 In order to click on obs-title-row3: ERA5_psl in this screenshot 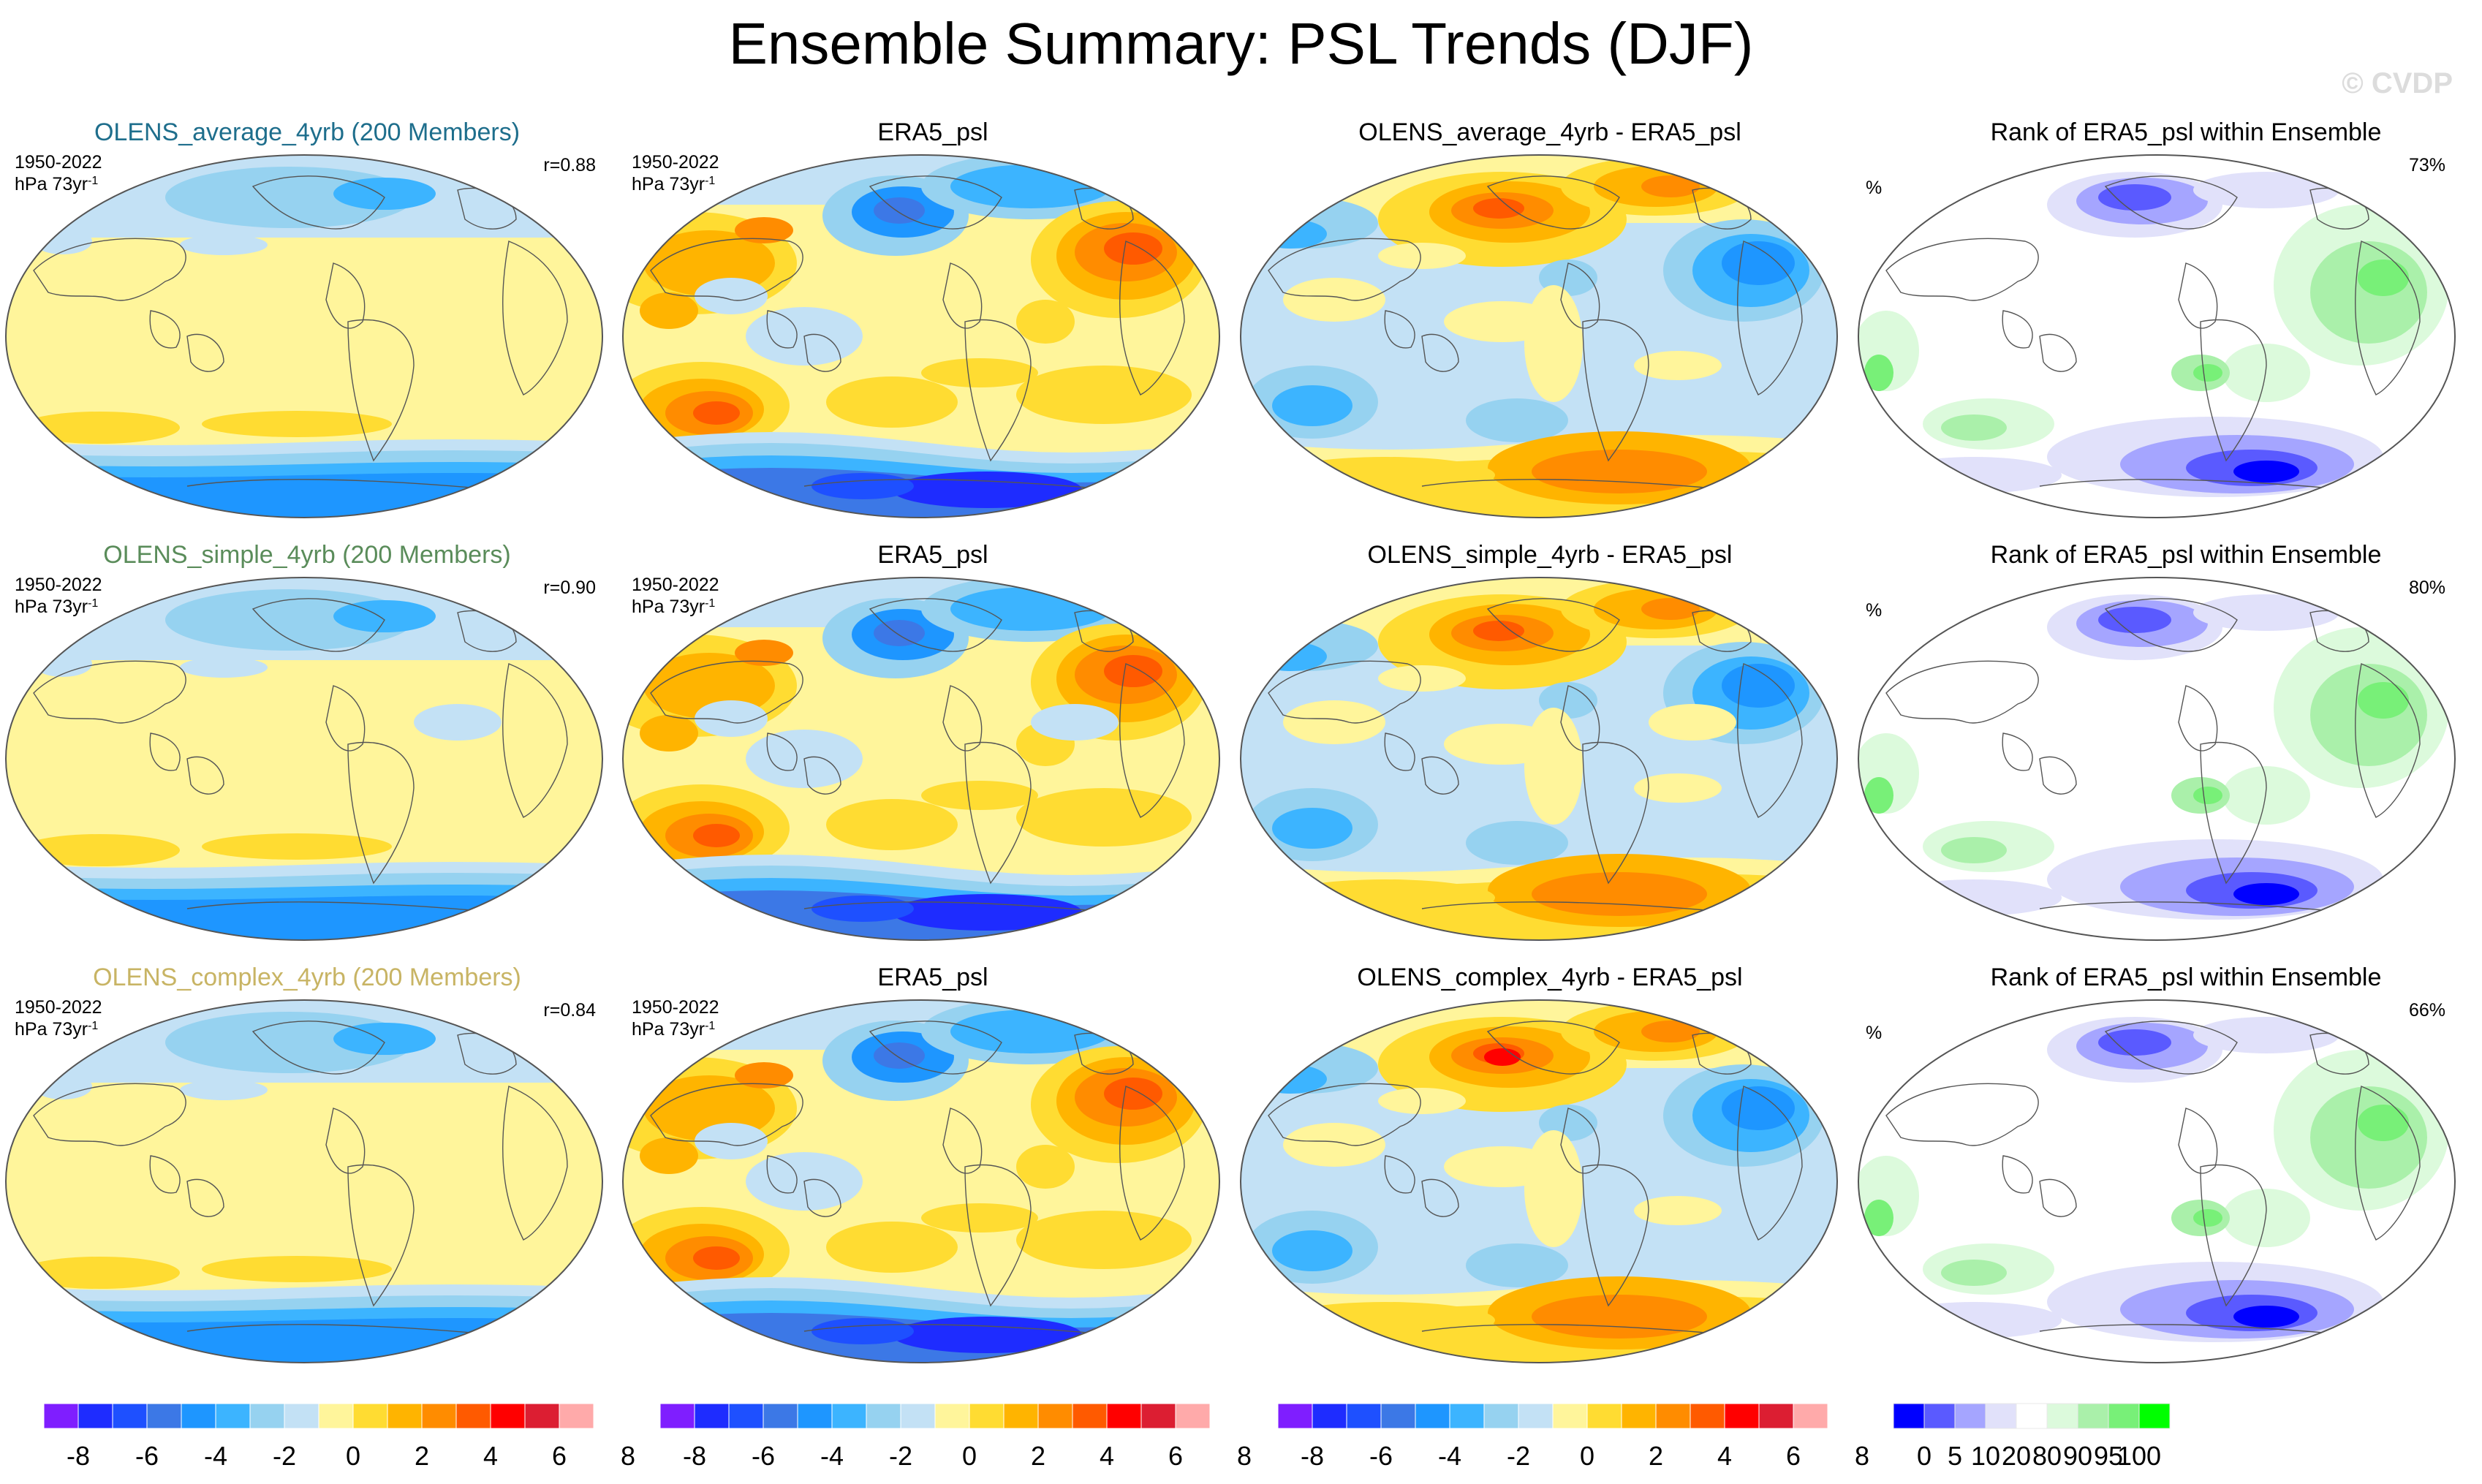, I will do `click(932, 977)`.